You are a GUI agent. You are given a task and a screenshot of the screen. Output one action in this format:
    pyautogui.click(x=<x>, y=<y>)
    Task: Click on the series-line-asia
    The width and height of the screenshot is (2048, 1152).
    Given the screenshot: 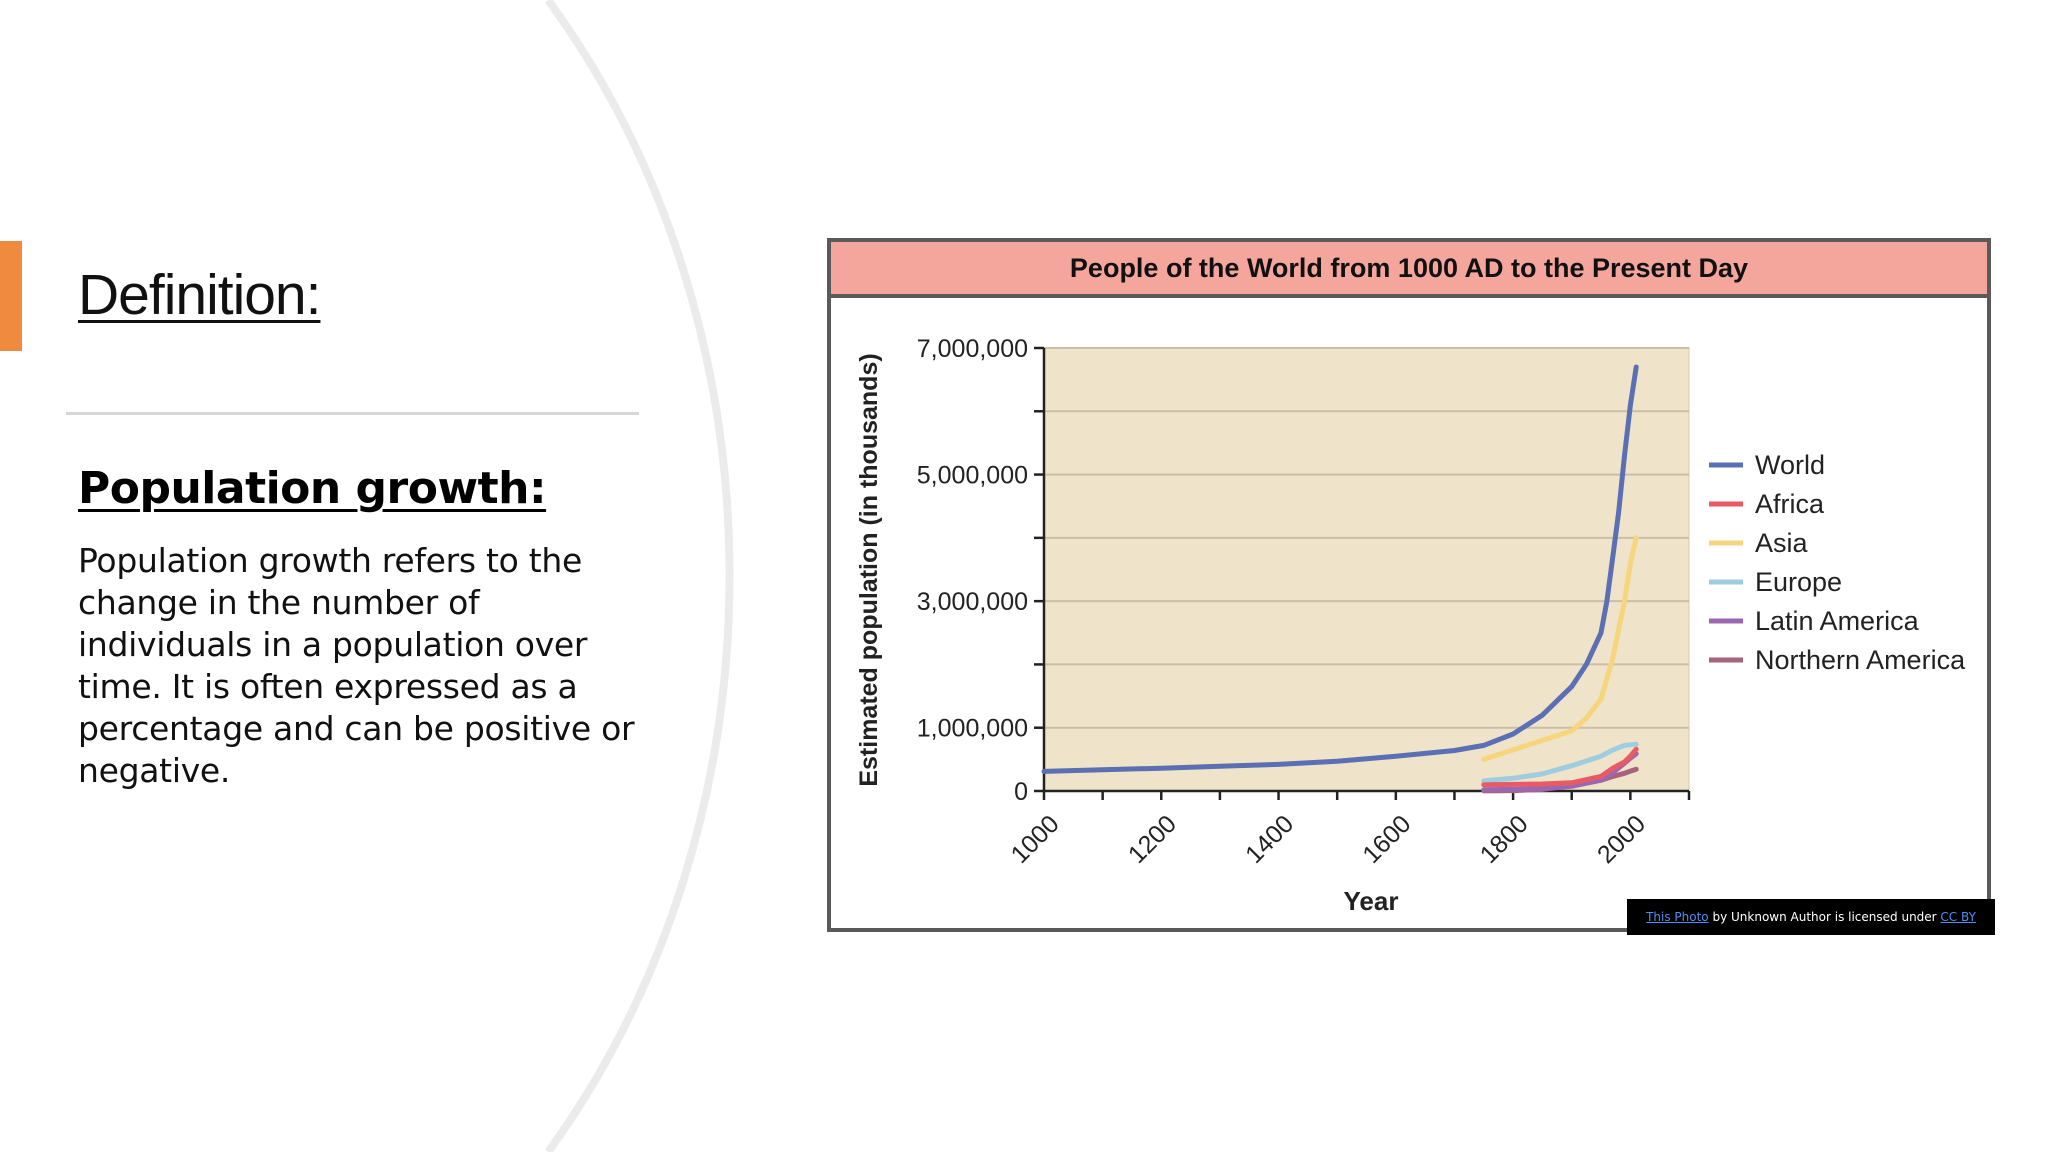 What is the action you would take?
    pyautogui.click(x=1560, y=648)
    